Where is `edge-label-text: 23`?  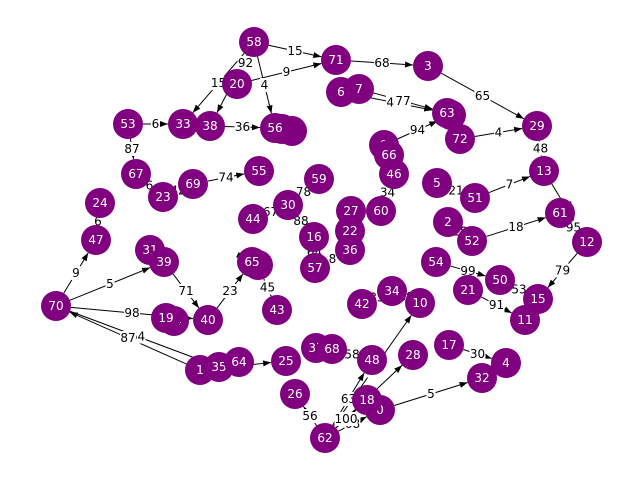
edge-label-text: 23 is located at coordinates (229, 291).